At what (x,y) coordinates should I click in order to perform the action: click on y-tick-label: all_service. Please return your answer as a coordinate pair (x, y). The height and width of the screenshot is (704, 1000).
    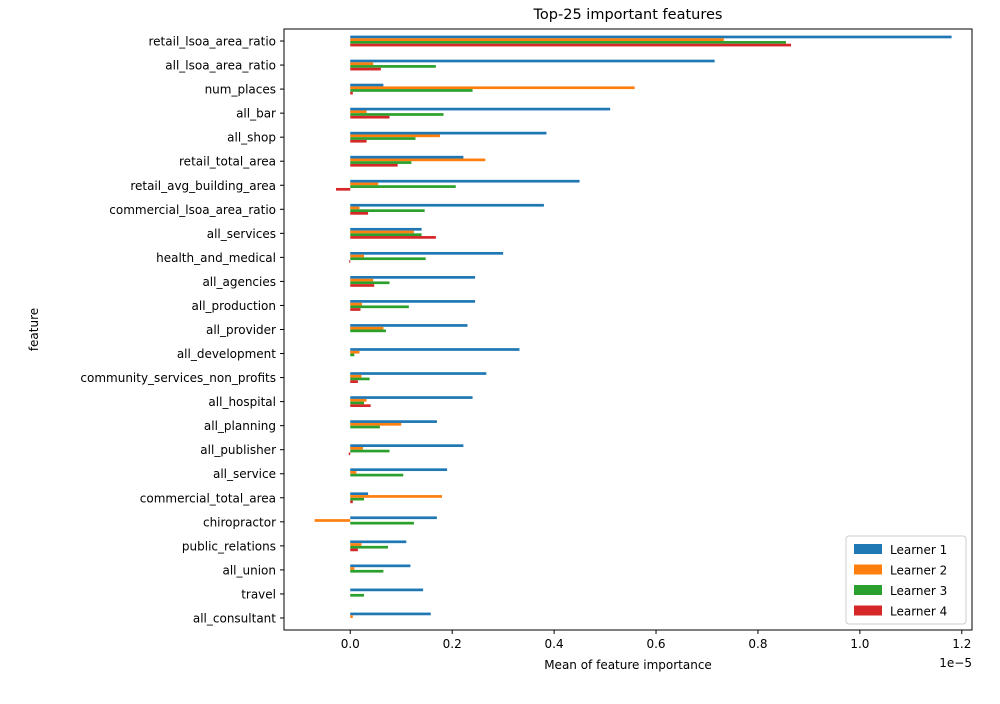
    Looking at the image, I should click on (244, 474).